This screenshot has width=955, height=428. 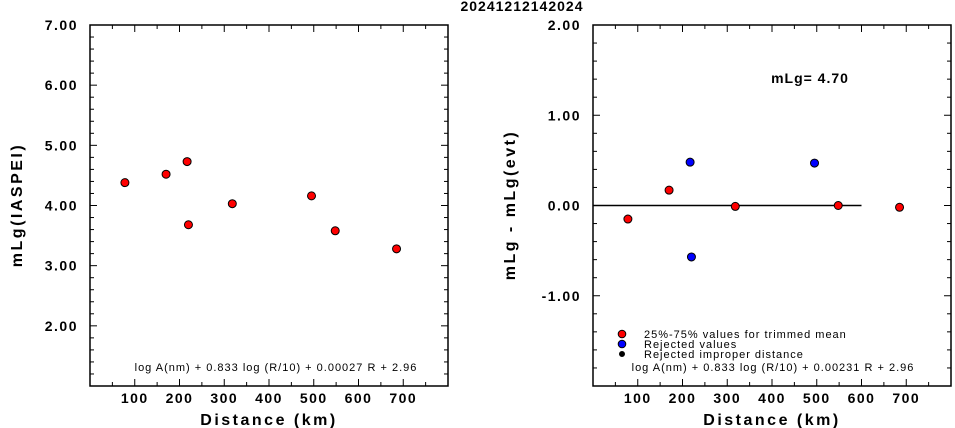 What do you see at coordinates (564, 206) in the screenshot?
I see `y-tick-label: 0.00` at bounding box center [564, 206].